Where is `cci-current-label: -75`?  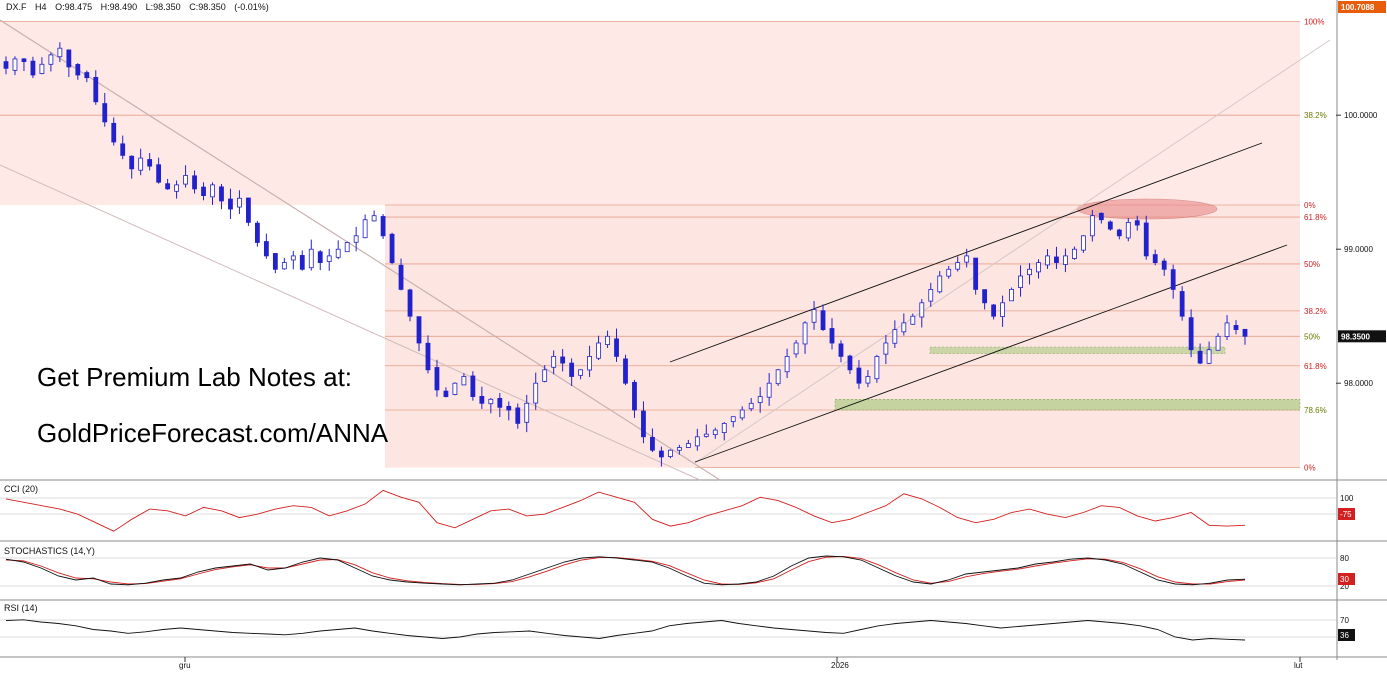
cci-current-label: -75 is located at coordinates (1346, 514).